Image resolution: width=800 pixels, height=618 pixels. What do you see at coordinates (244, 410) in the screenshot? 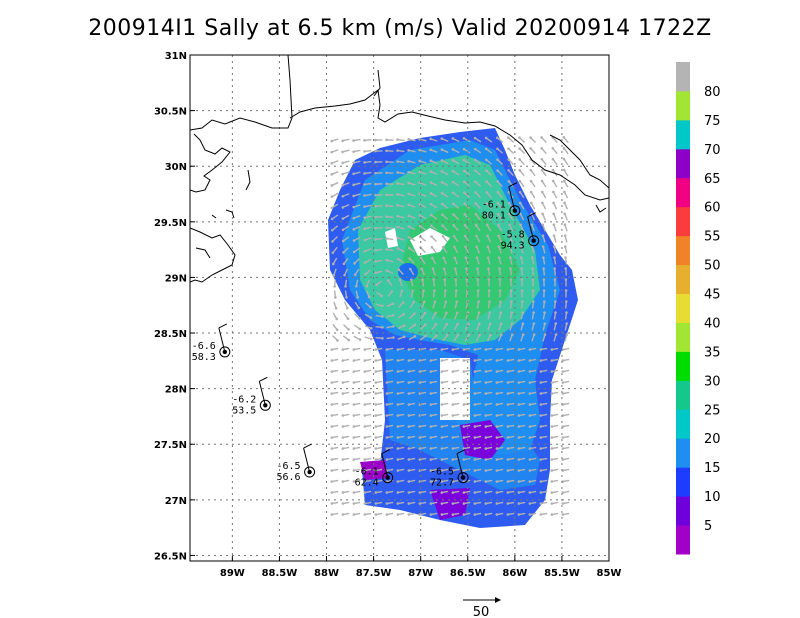
I see `station-value: 53.5` at bounding box center [244, 410].